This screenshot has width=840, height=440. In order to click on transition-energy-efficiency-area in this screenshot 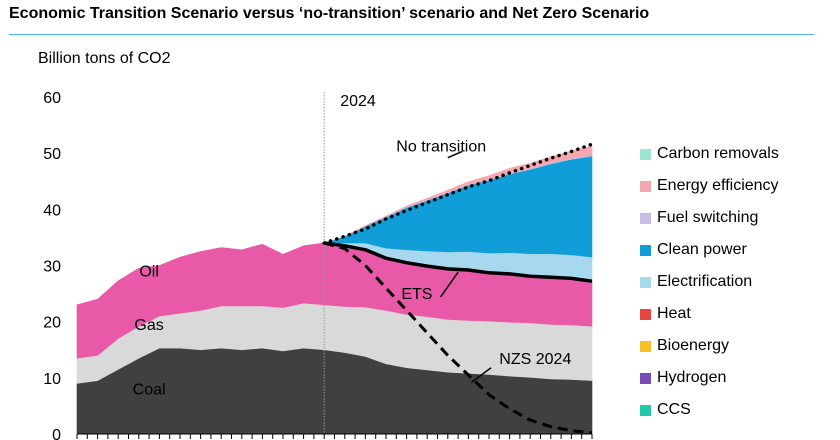, I will do `click(458, 194)`.